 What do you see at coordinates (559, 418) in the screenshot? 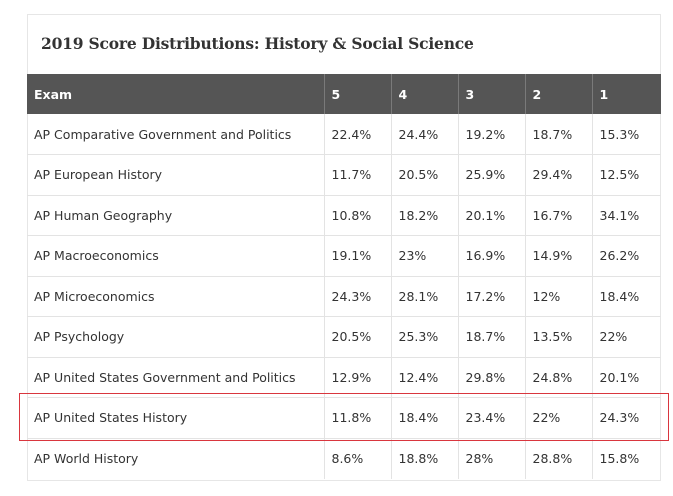
I see `score-2-cell: 22%` at bounding box center [559, 418].